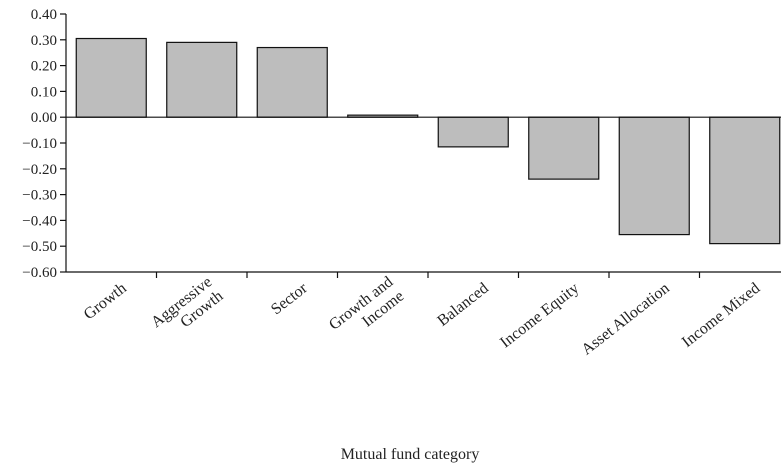  What do you see at coordinates (44, 41) in the screenshot?
I see `y-tick-label: 0.30` at bounding box center [44, 41].